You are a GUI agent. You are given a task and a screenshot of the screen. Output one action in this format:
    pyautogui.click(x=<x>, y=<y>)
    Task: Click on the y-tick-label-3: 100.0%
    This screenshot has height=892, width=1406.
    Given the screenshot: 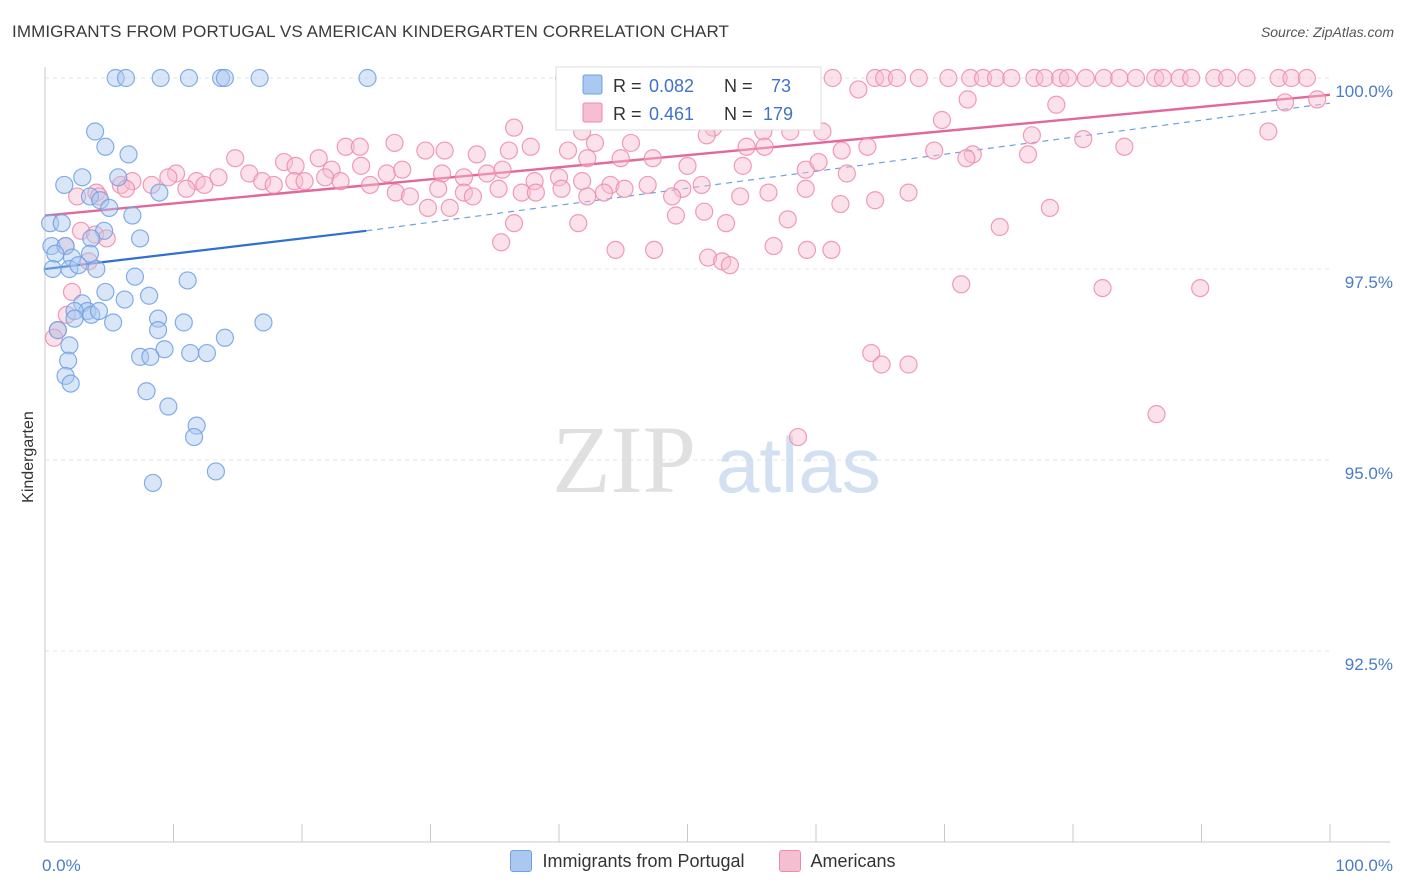 What is the action you would take?
    pyautogui.click(x=1364, y=91)
    